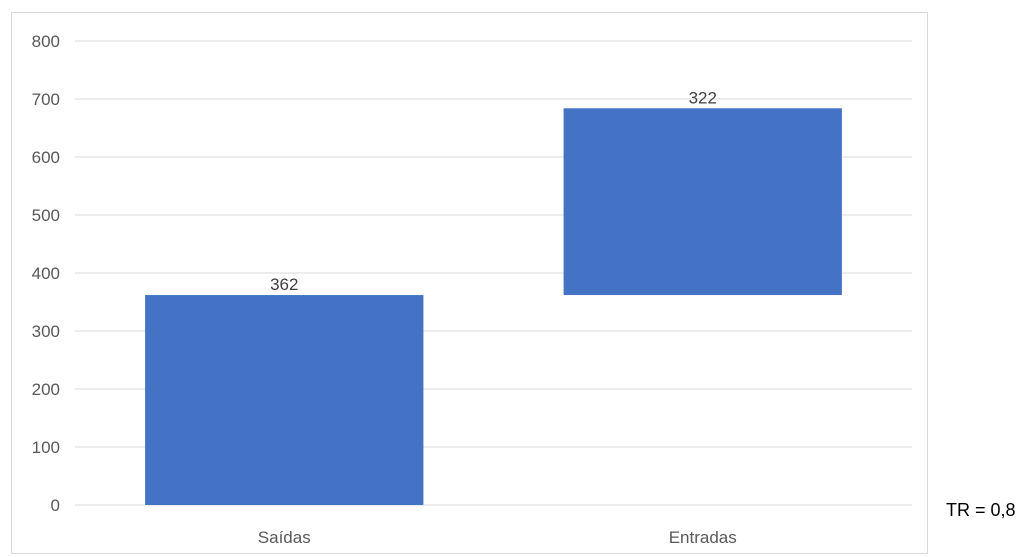 The width and height of the screenshot is (1031, 557). What do you see at coordinates (46, 41) in the screenshot?
I see `y-tick-label: 800` at bounding box center [46, 41].